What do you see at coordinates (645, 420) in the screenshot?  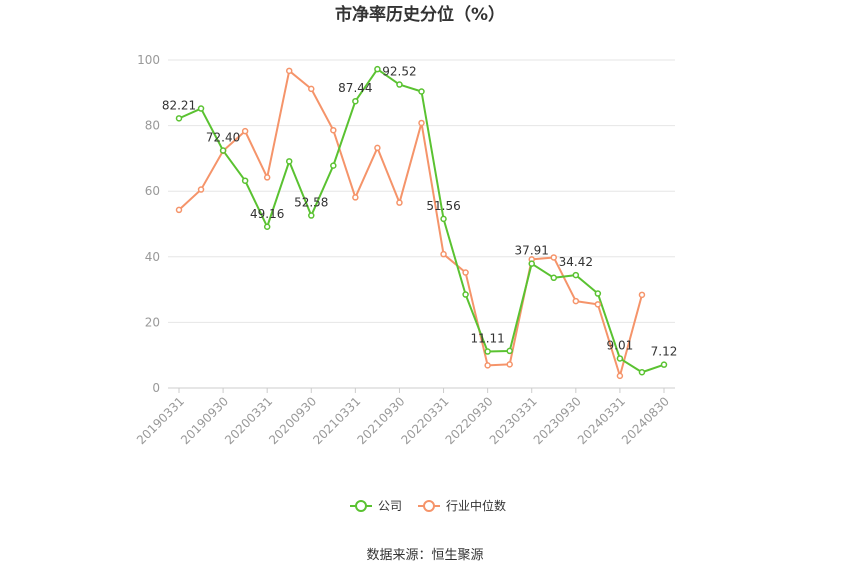 I see `x-tick-label: 20240830` at bounding box center [645, 420].